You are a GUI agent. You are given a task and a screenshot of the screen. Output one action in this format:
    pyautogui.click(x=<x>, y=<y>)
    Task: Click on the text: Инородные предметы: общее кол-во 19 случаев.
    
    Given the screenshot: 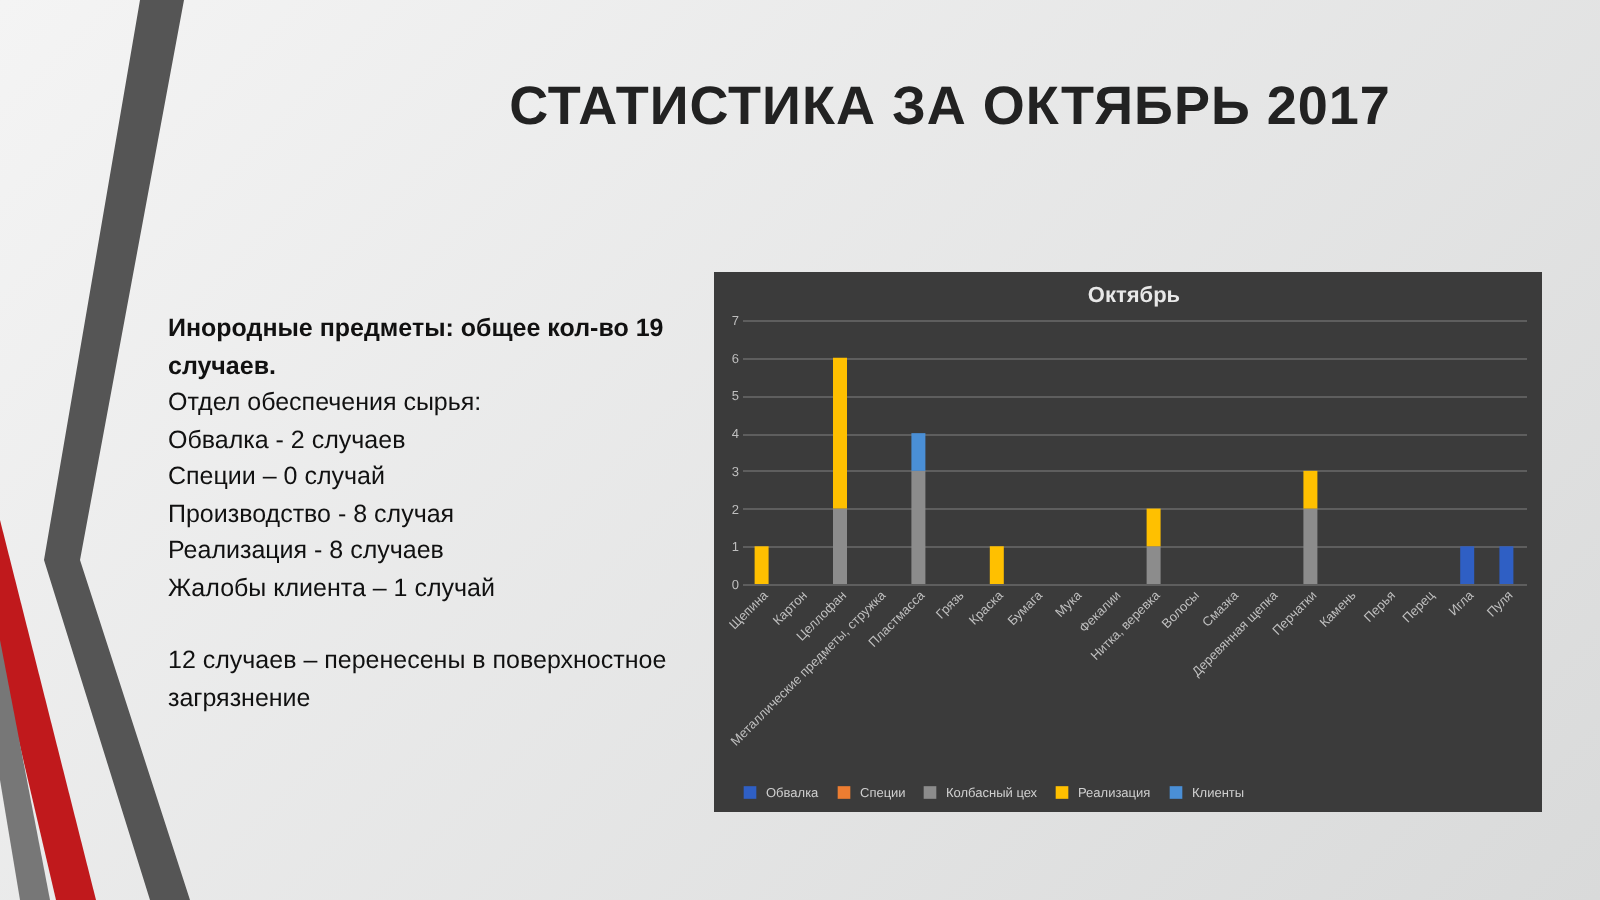 What is the action you would take?
    pyautogui.click(x=417, y=348)
    